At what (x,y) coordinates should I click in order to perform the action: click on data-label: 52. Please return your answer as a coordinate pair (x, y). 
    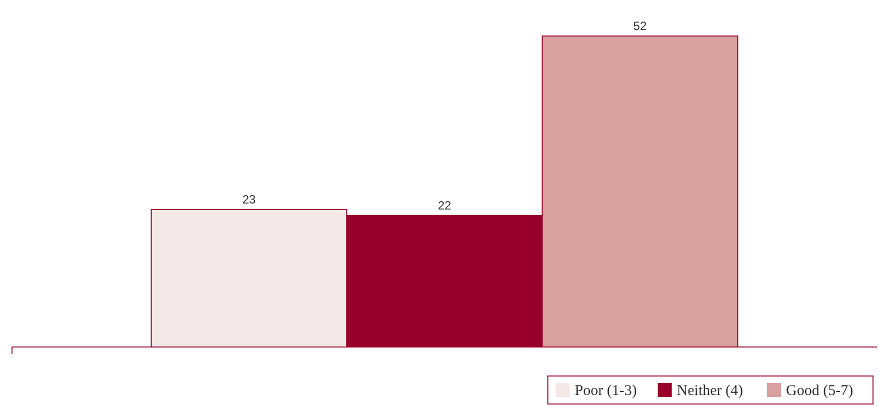
    Looking at the image, I should click on (640, 26).